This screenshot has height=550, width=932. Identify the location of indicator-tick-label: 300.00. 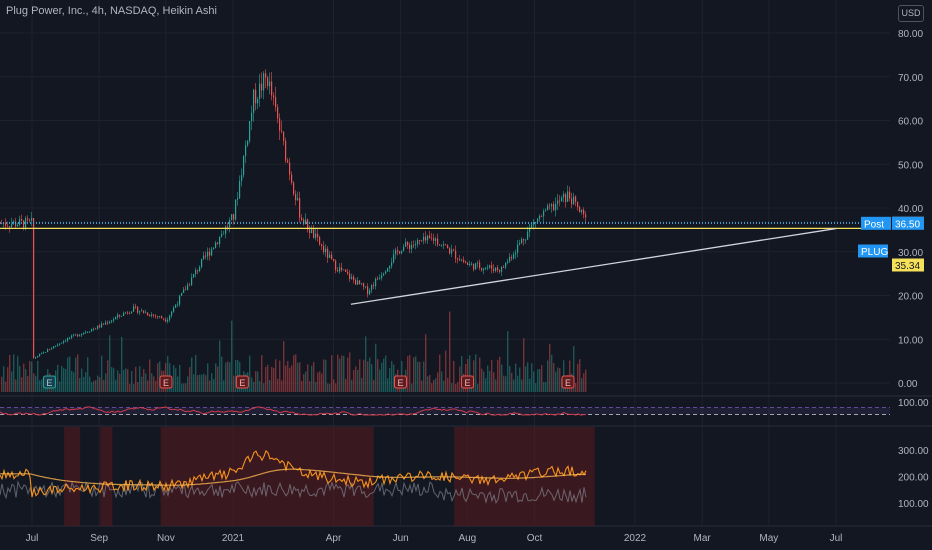
(913, 451).